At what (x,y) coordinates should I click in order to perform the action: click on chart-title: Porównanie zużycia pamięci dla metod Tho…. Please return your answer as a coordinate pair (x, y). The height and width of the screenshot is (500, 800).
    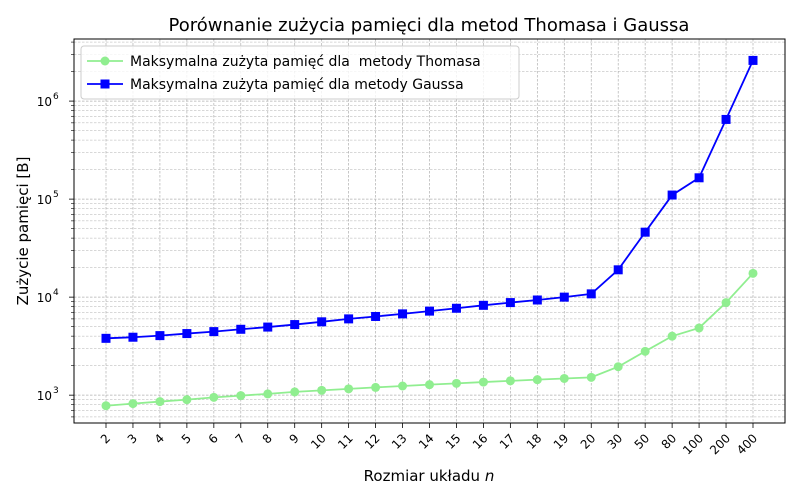
    Looking at the image, I should click on (429, 25).